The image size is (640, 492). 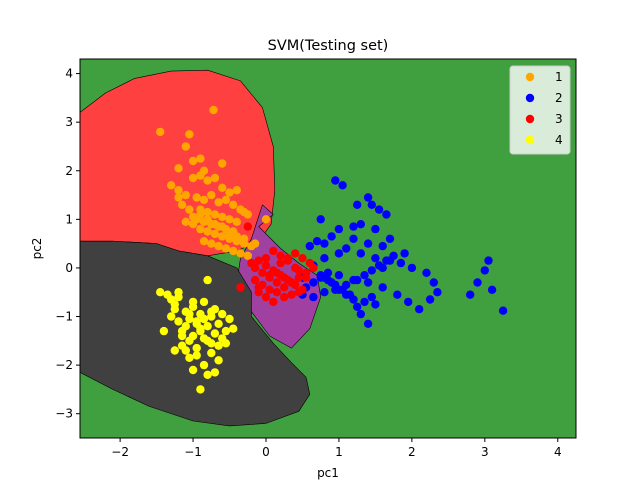 What do you see at coordinates (328, 473) in the screenshot?
I see `x-axis-label: pc1` at bounding box center [328, 473].